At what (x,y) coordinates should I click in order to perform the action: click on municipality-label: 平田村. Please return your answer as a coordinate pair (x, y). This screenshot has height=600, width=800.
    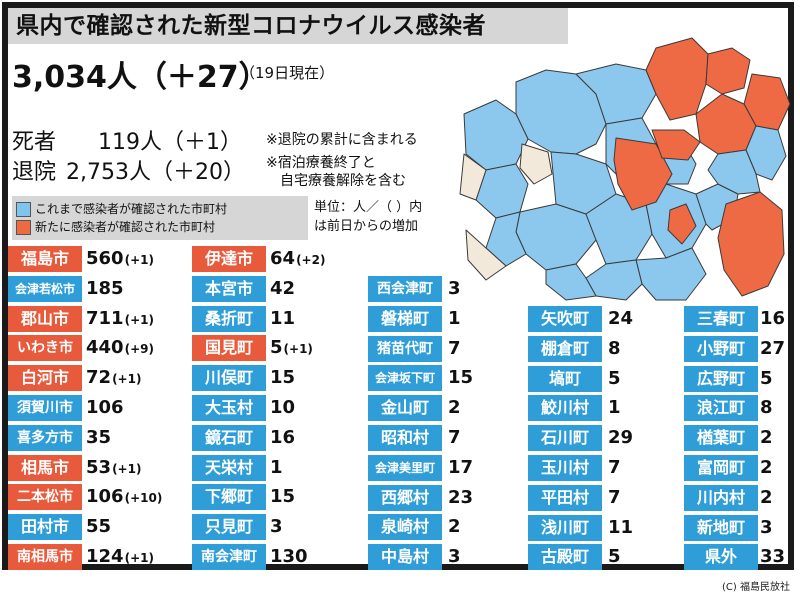
    Looking at the image, I should click on (565, 497).